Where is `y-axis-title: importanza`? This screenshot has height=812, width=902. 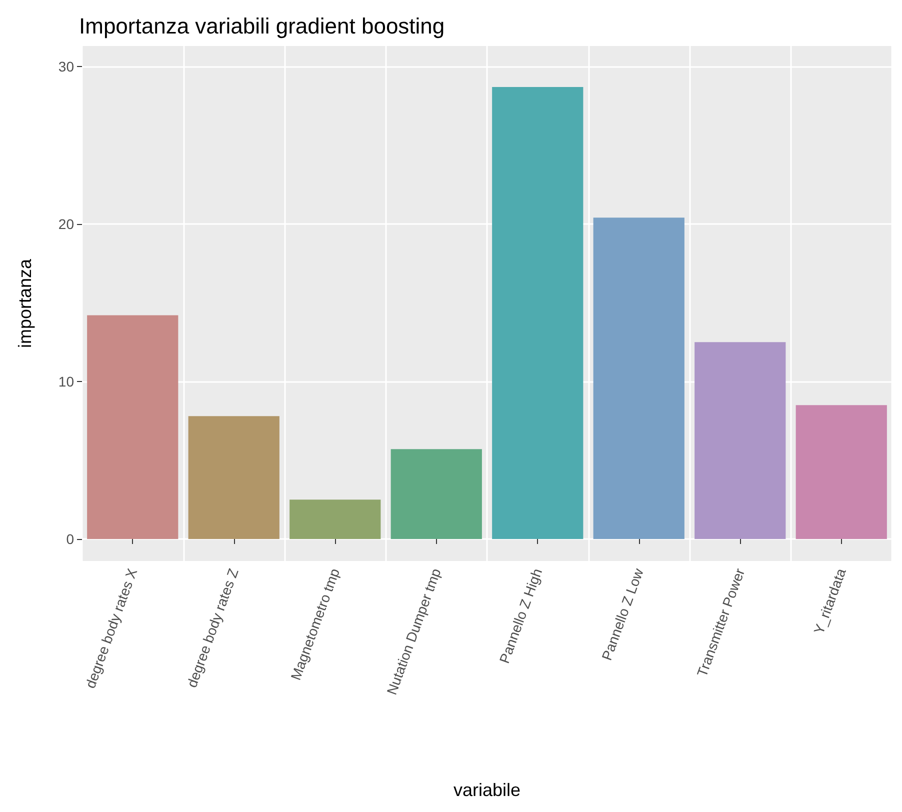 y-axis-title: importanza is located at coordinates (25, 303).